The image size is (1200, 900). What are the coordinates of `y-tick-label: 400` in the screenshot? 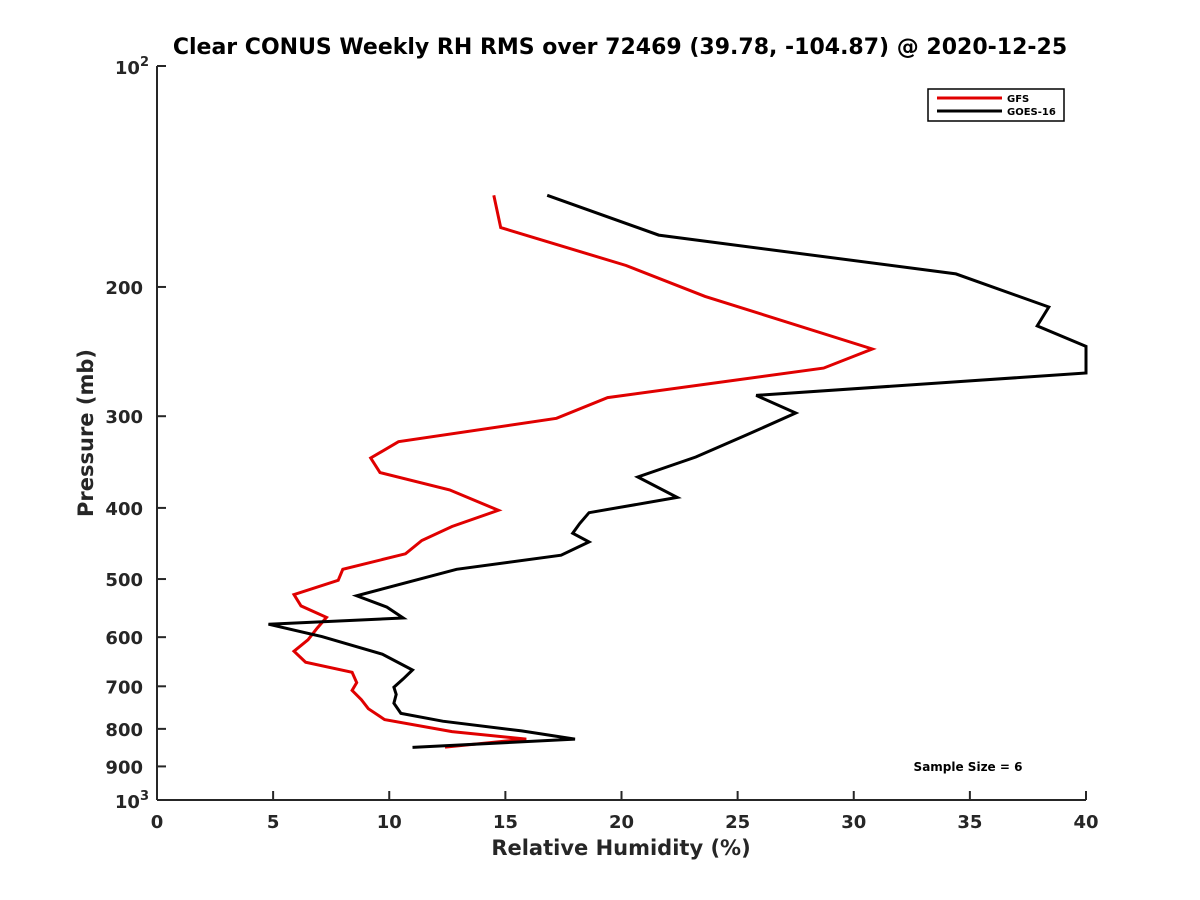 It's located at (124, 509).